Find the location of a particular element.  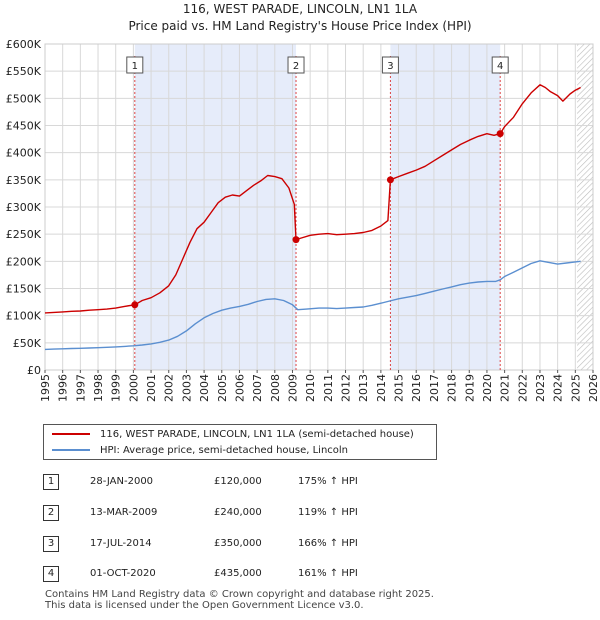

transaction-hpi: 175% ↑ HPI is located at coordinates (328, 481).